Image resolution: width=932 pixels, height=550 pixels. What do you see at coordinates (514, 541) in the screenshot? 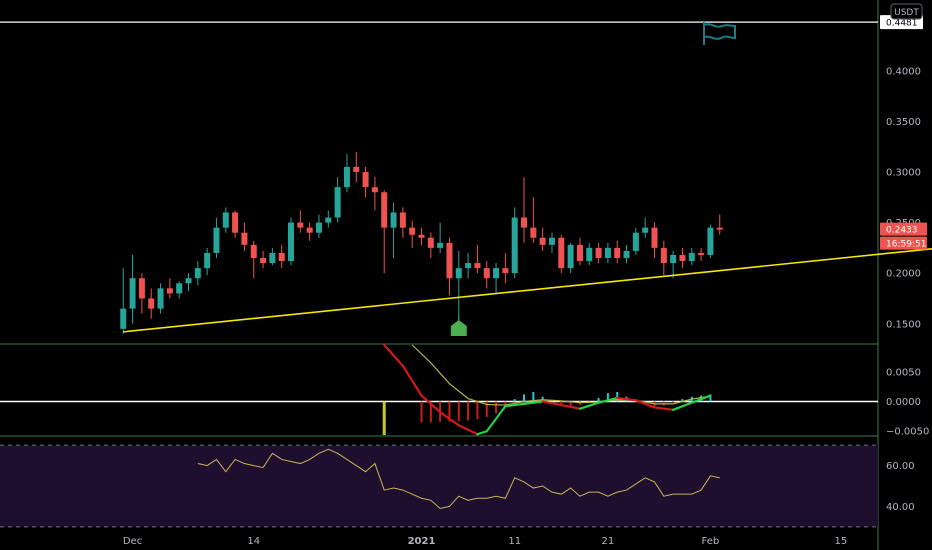
I see `time-axis-tick: 11` at bounding box center [514, 541].